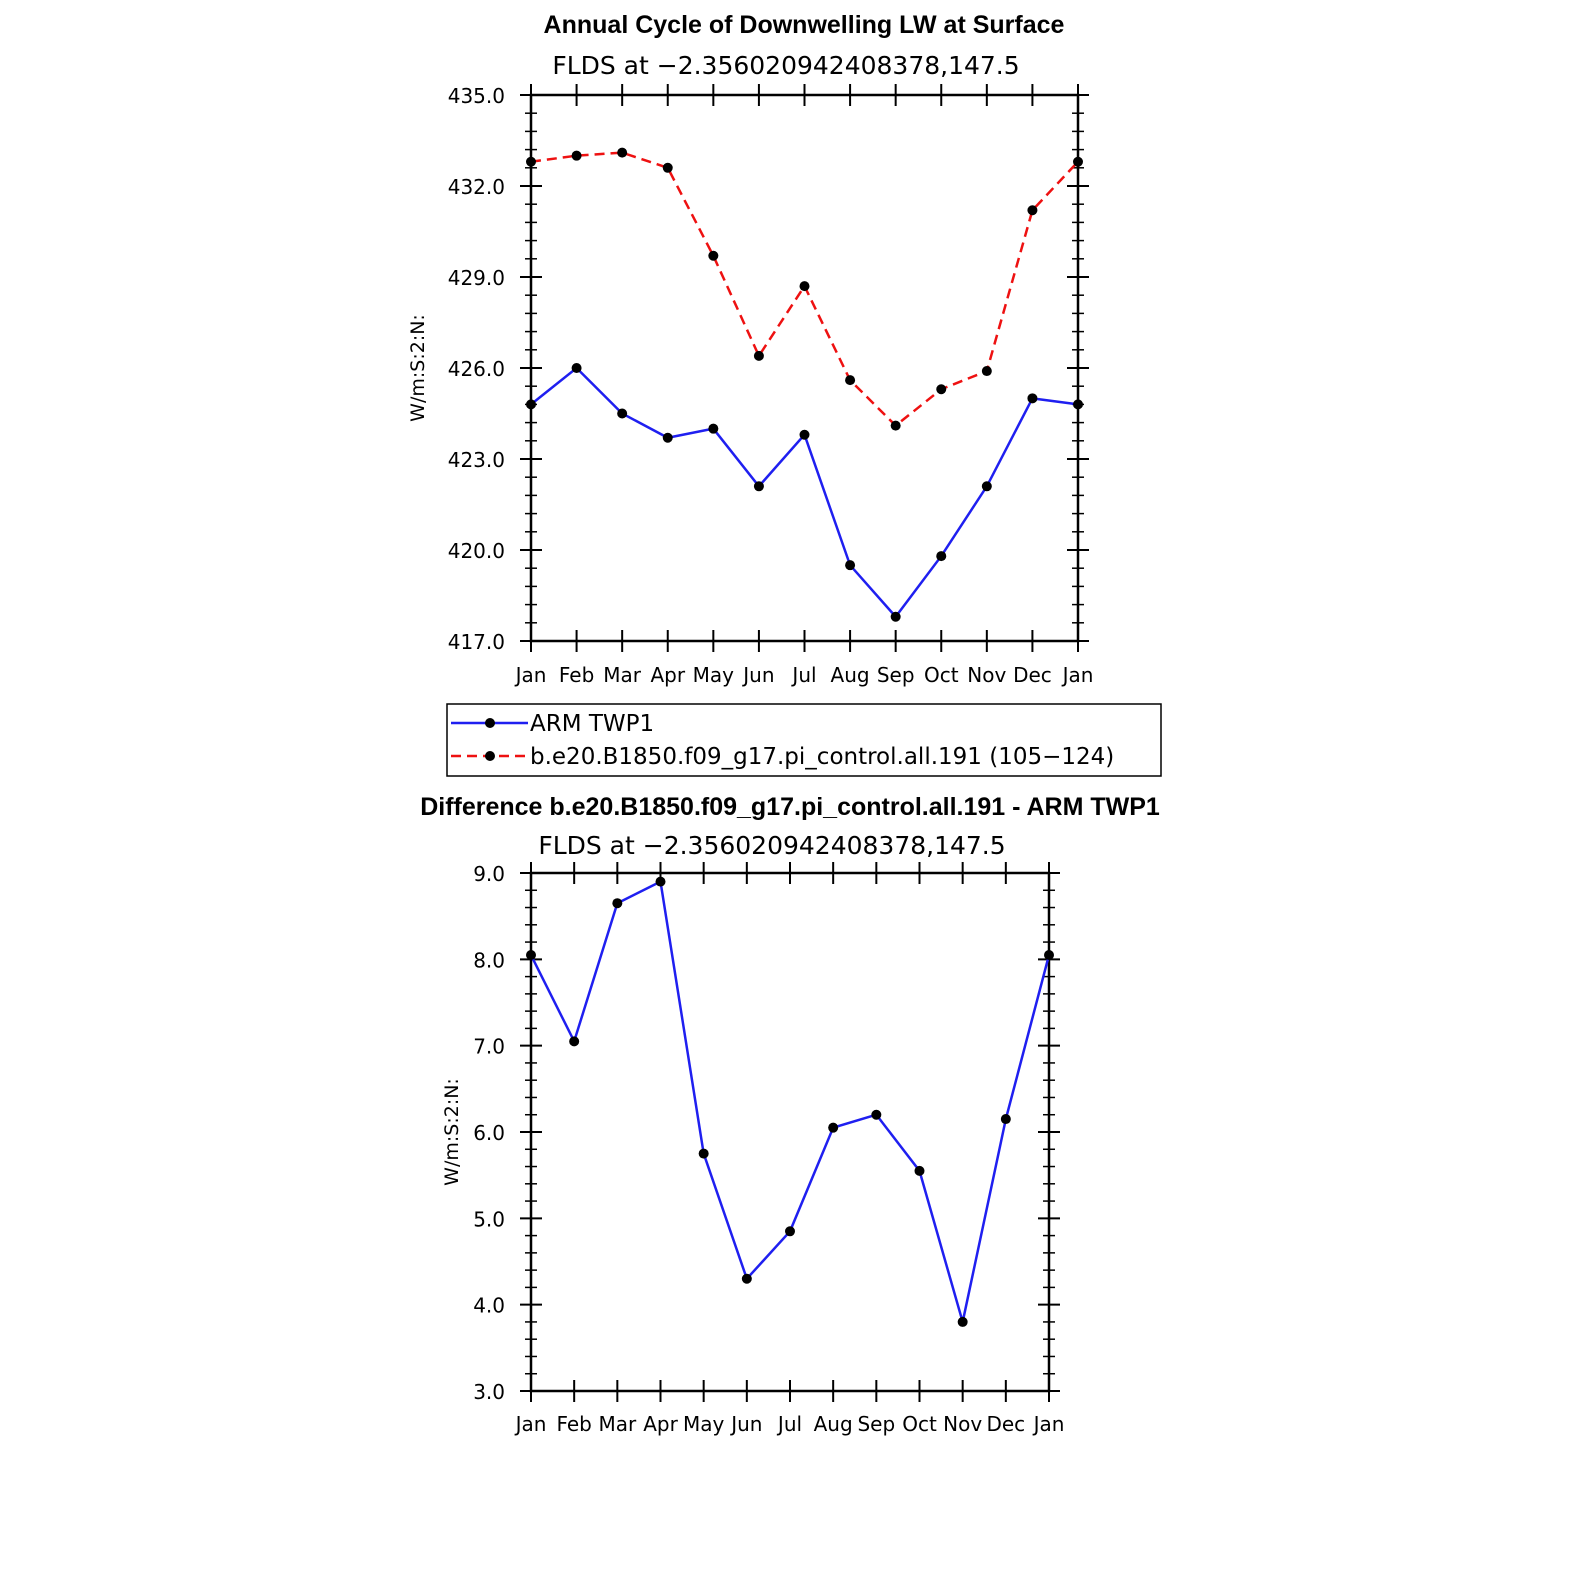  What do you see at coordinates (489, 1219) in the screenshot?
I see `y-tick-label: 5.0` at bounding box center [489, 1219].